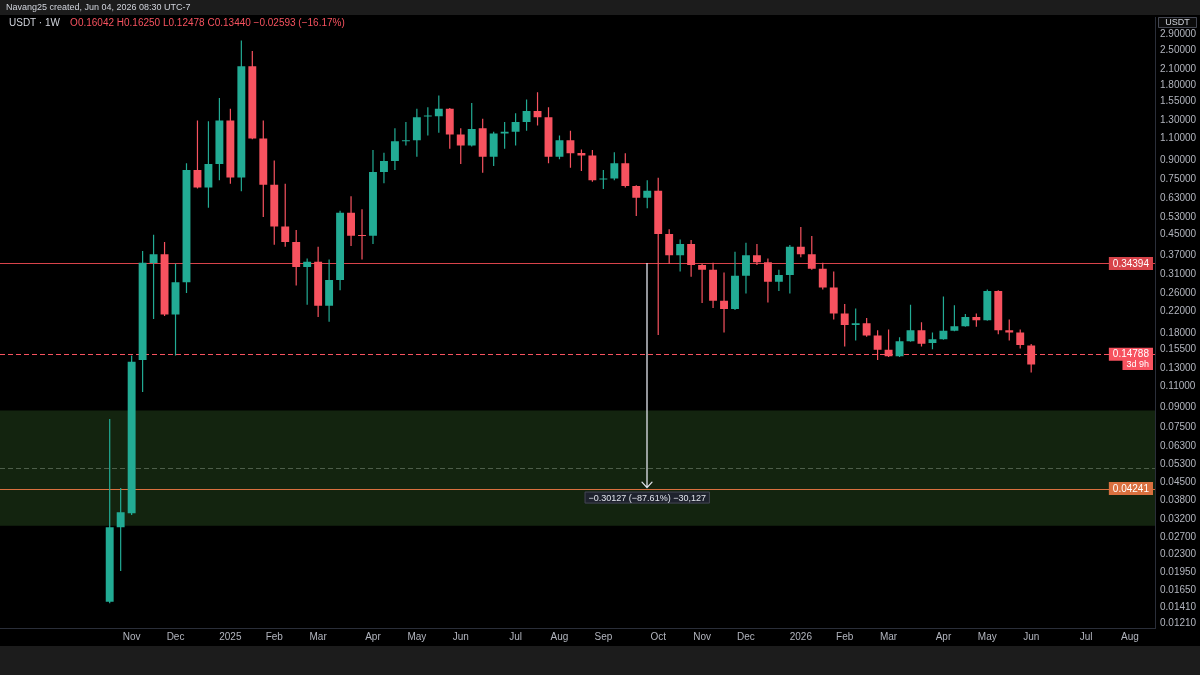  I want to click on y-tick-label: 1.55000, so click(1178, 101).